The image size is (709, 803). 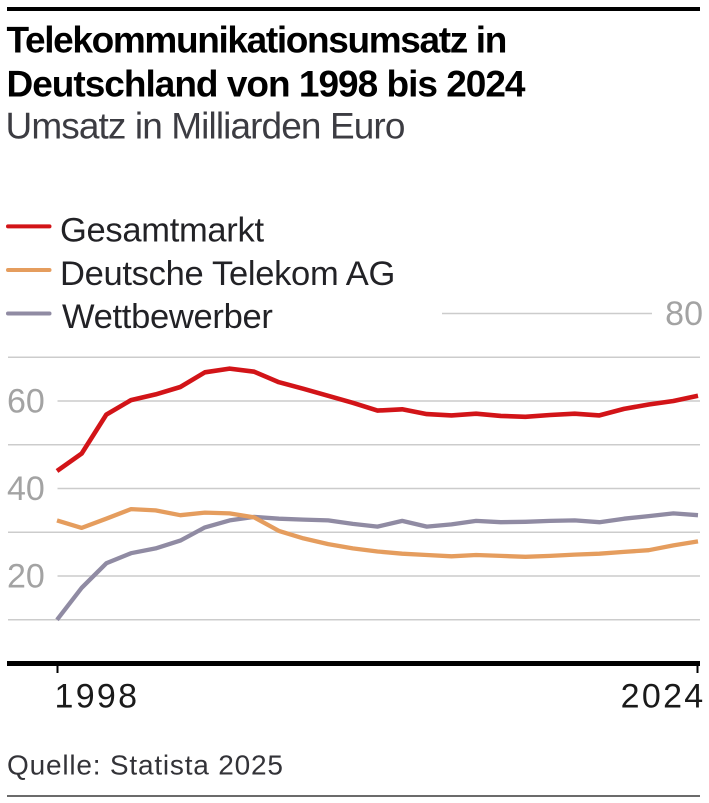 I want to click on svg-text: 80, so click(x=684, y=314).